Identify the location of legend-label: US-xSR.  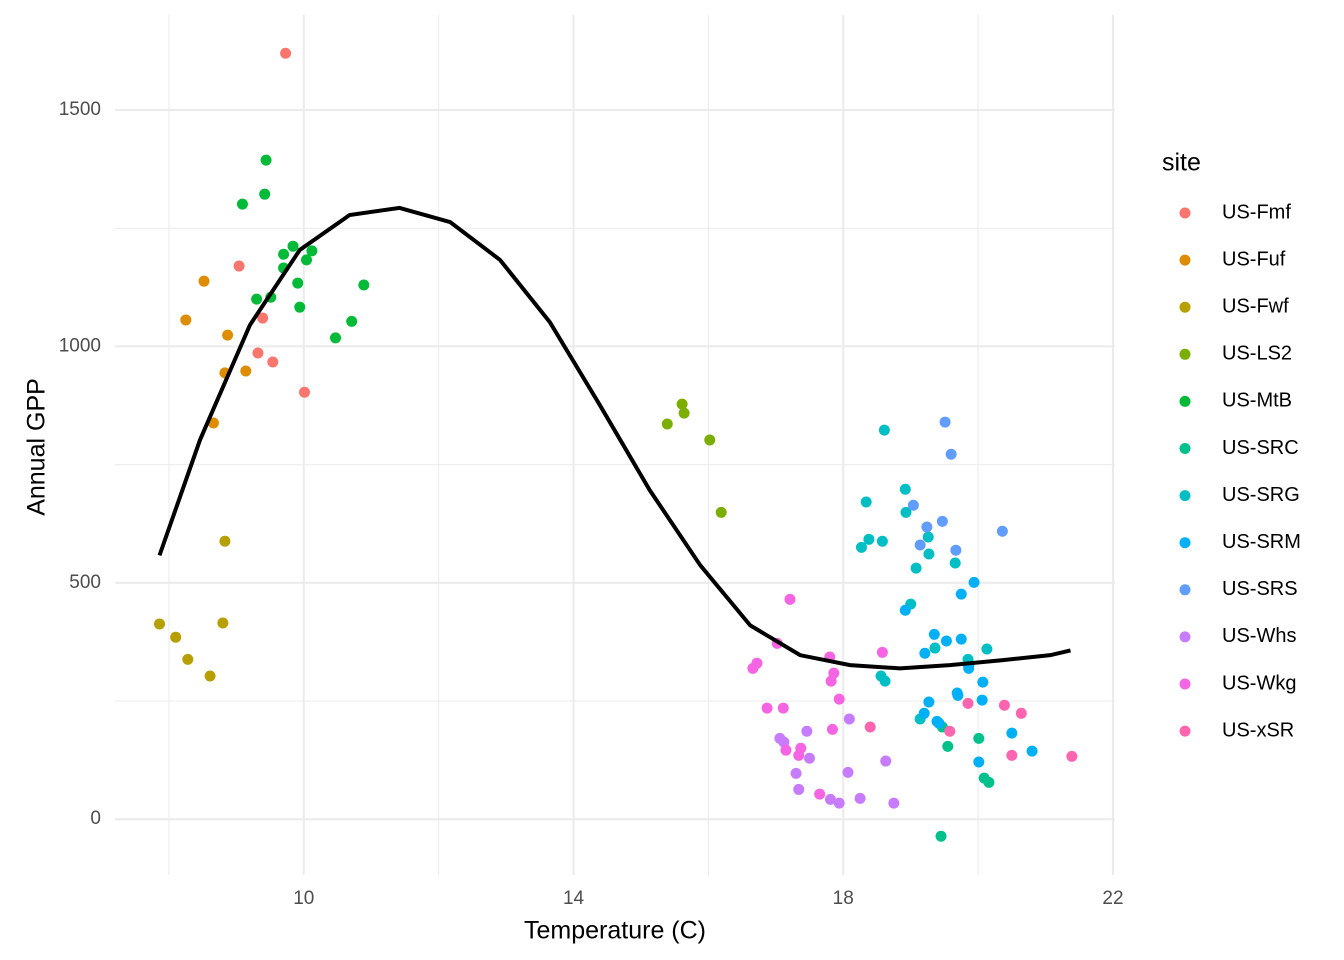
(1258, 730).